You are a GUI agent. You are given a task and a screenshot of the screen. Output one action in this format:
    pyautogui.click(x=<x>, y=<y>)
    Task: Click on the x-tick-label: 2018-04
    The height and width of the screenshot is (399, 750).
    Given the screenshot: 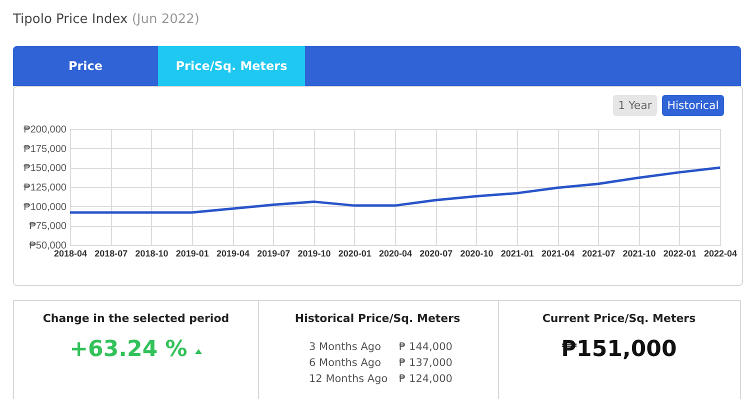 What is the action you would take?
    pyautogui.click(x=71, y=253)
    